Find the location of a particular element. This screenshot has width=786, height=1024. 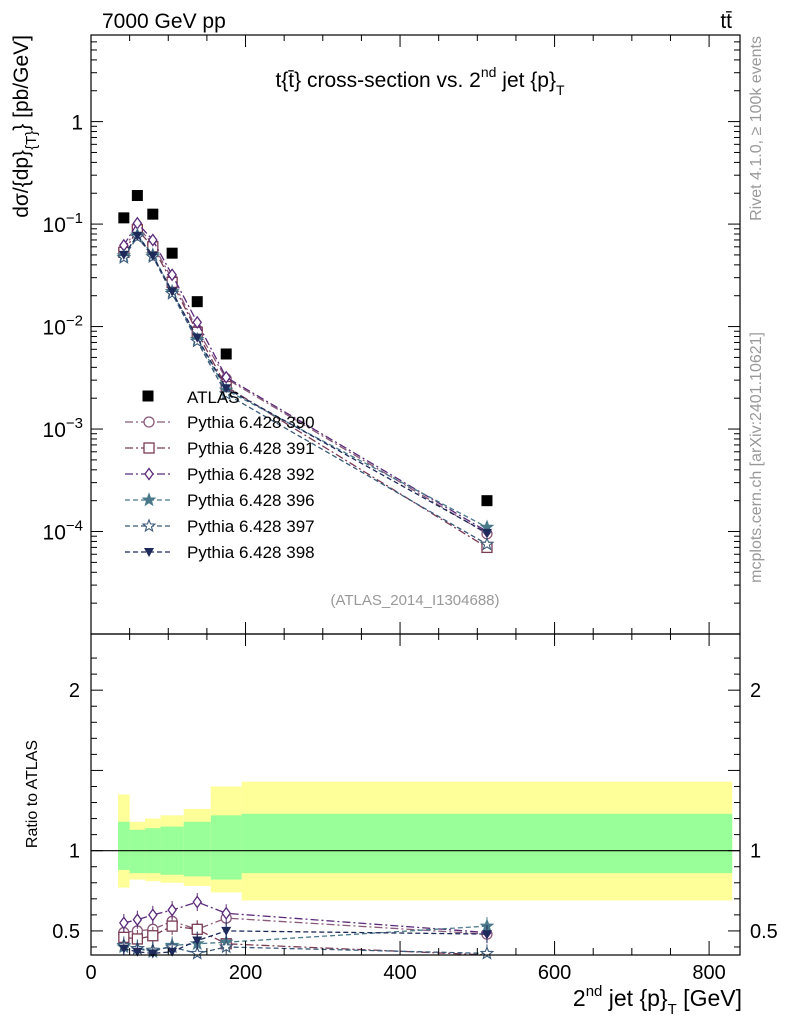

legend-label-4: Pythia 6.428 397 is located at coordinates (251, 526).